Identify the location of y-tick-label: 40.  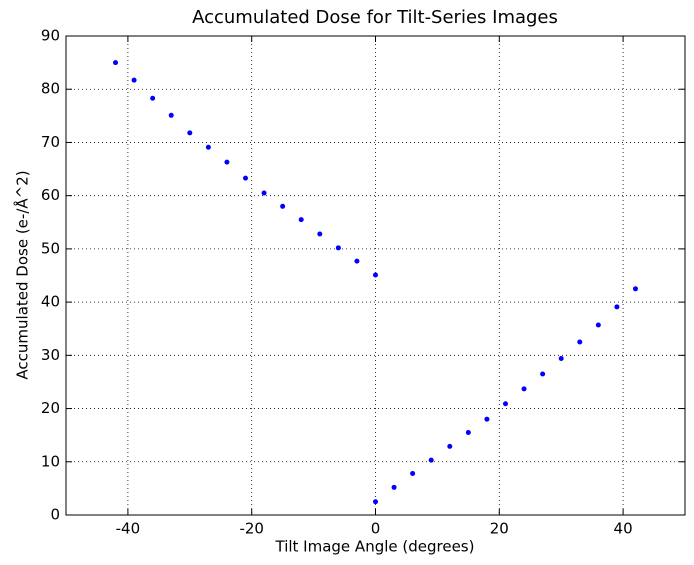
(50, 302).